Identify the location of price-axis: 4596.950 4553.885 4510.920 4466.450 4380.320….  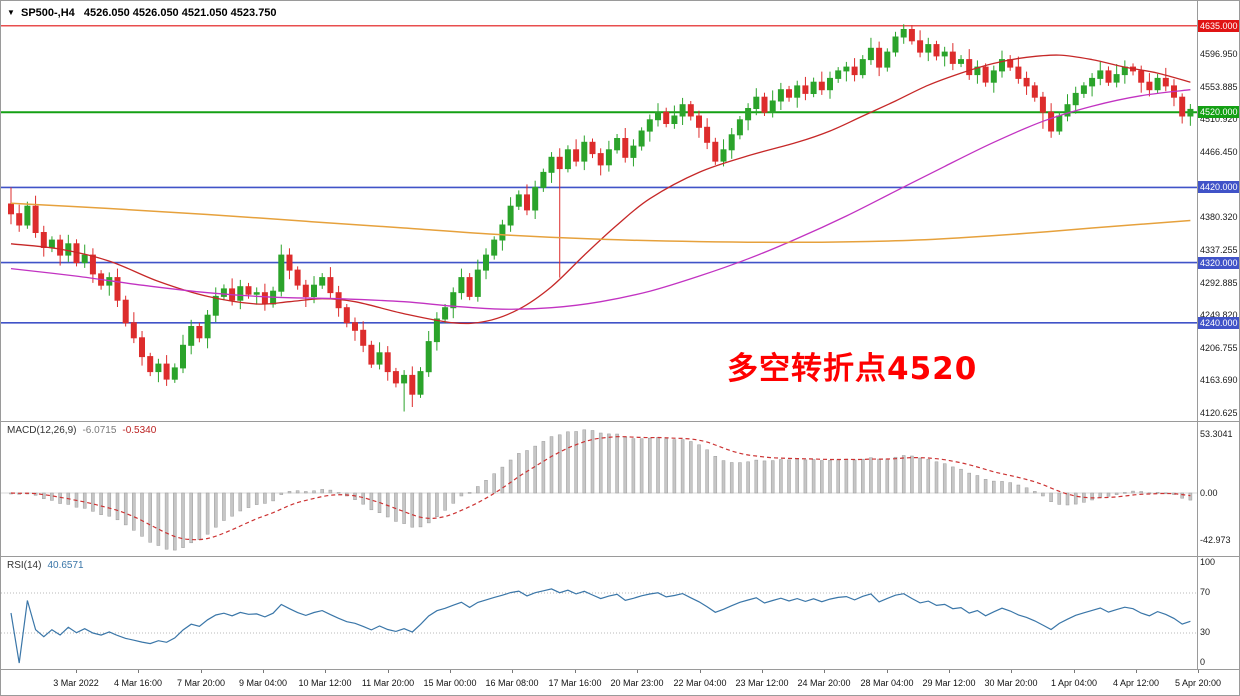
(1218, 211).